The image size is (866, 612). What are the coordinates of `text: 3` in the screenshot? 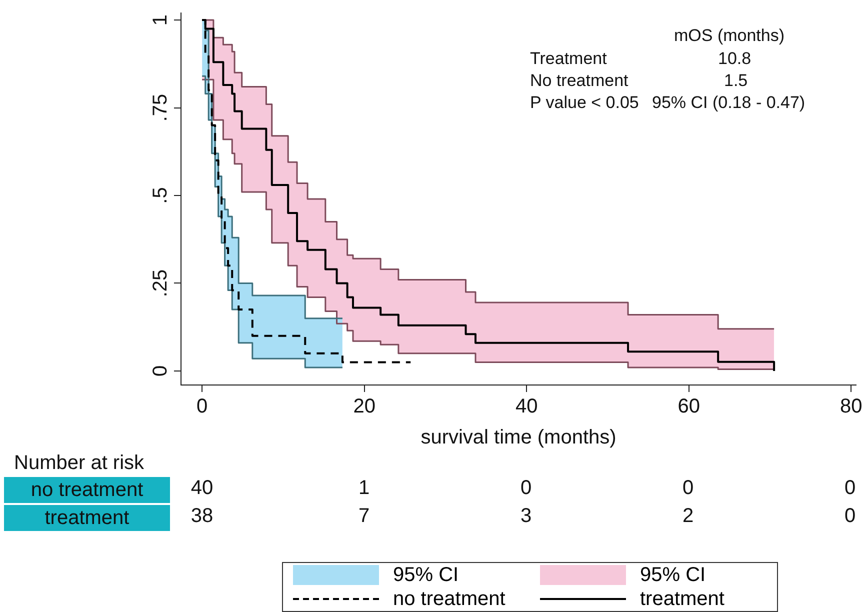 It's located at (526, 516).